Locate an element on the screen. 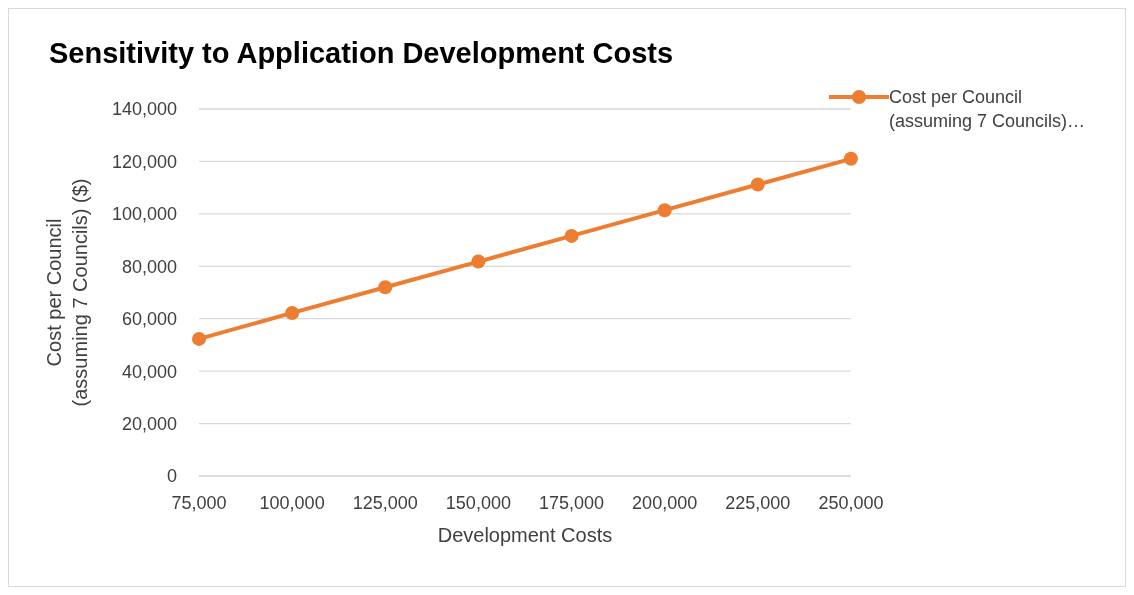  x-tick-label: 125,000 is located at coordinates (385, 502).